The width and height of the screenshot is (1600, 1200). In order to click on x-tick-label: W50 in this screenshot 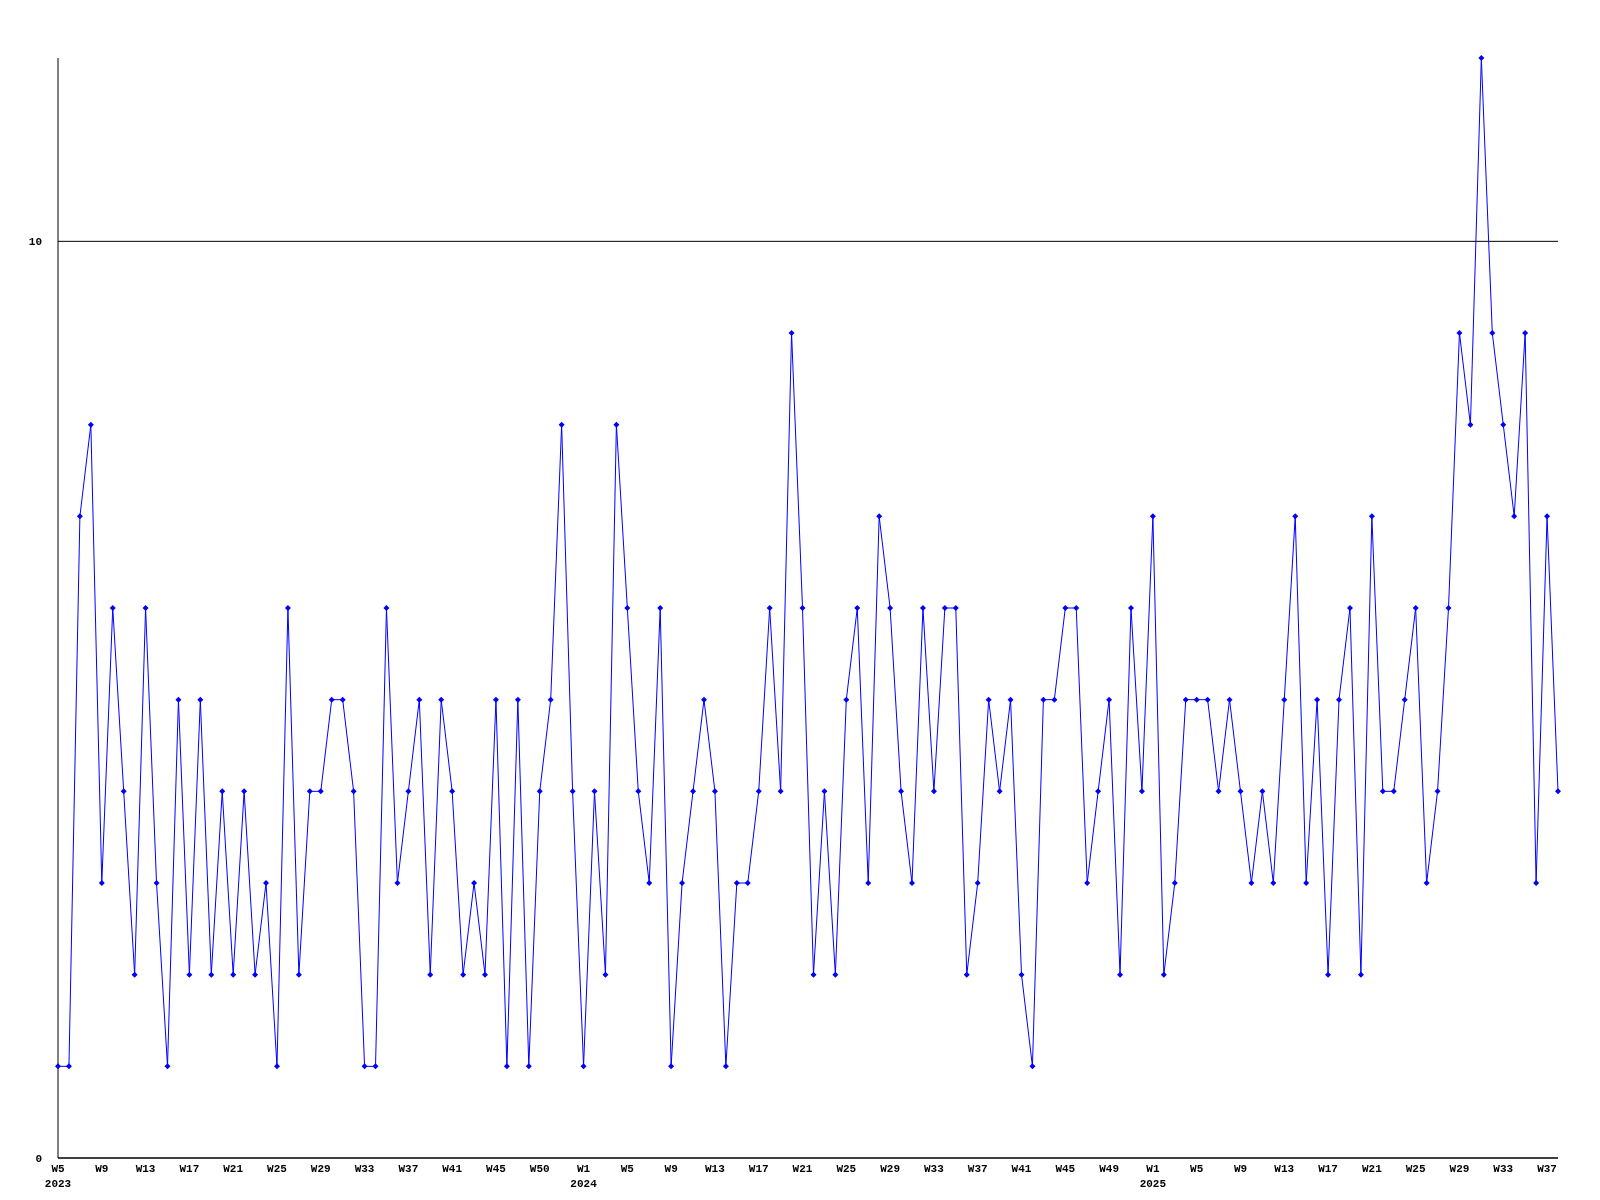, I will do `click(539, 1169)`.